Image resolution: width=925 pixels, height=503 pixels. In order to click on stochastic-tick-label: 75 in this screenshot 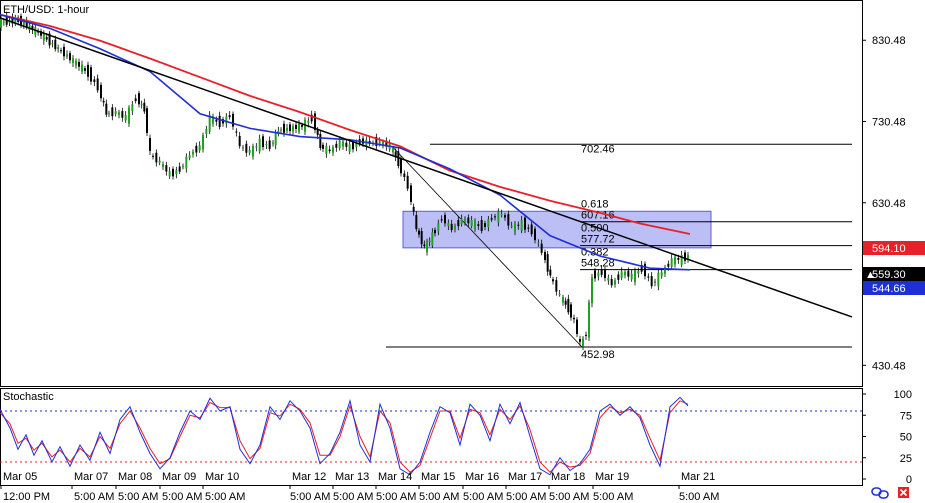, I will do `click(906, 416)`.